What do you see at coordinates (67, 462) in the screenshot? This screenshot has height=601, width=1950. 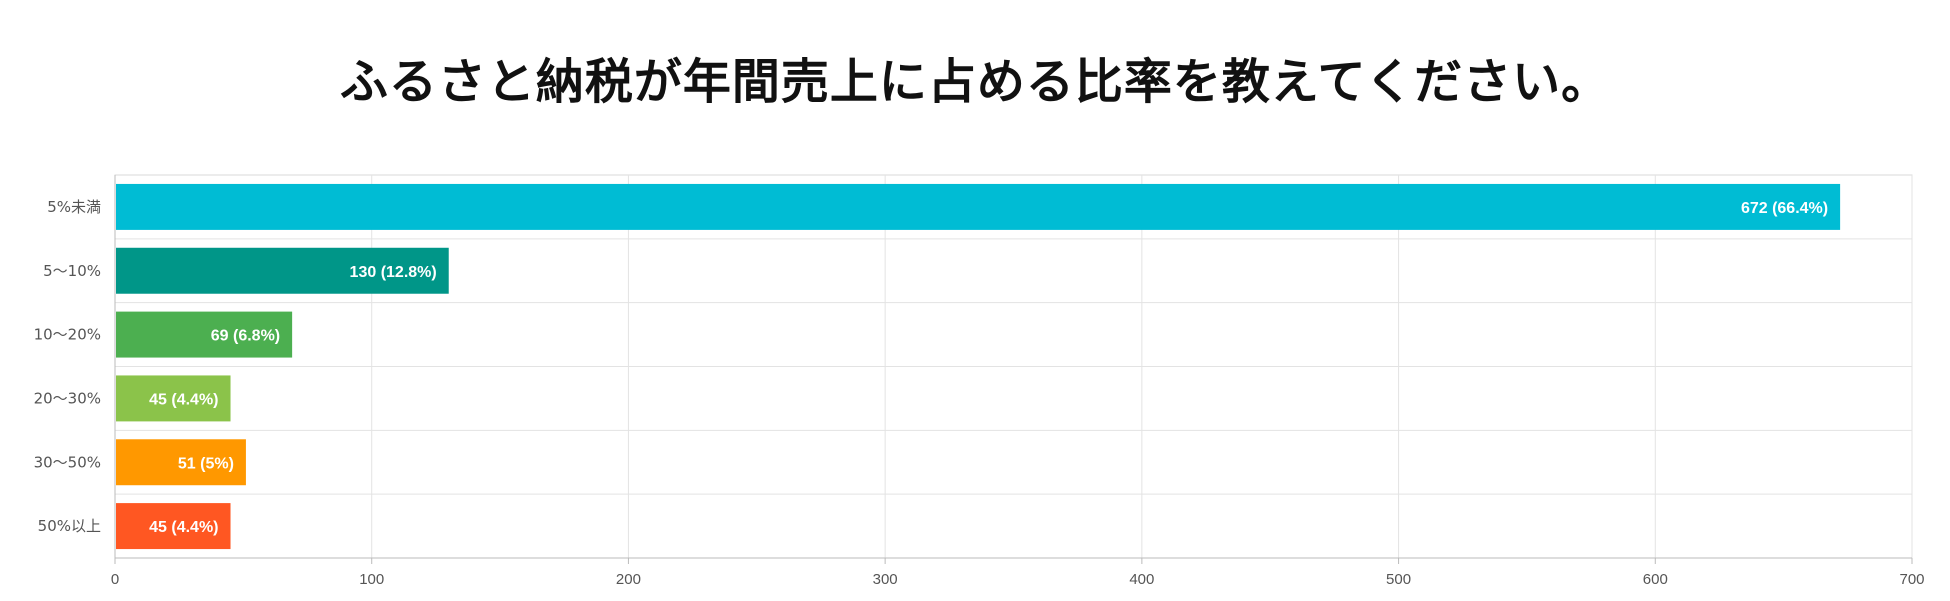 I see `category-label: 30〜50%` at bounding box center [67, 462].